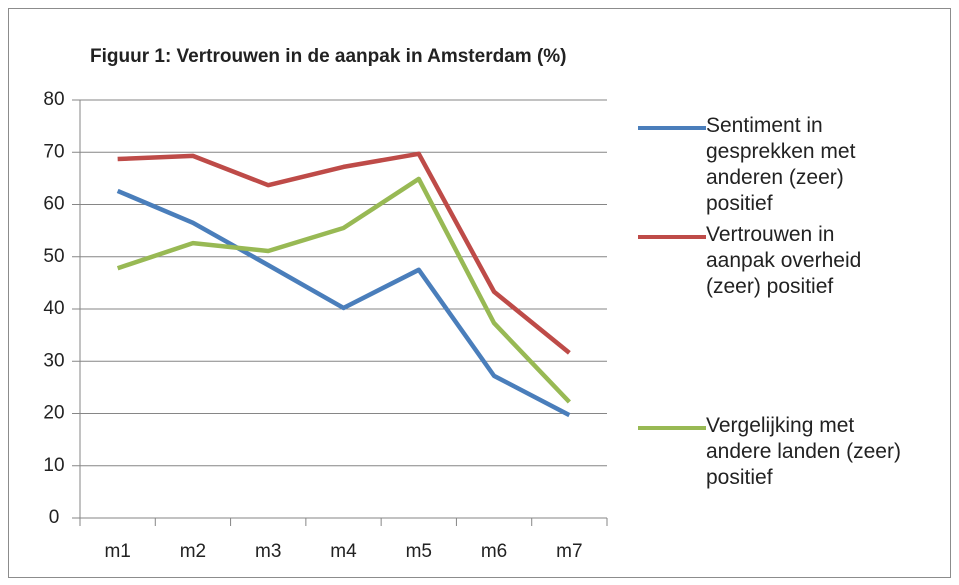  Describe the element at coordinates (53, 99) in the screenshot. I see `y-tick-label: 80` at that location.